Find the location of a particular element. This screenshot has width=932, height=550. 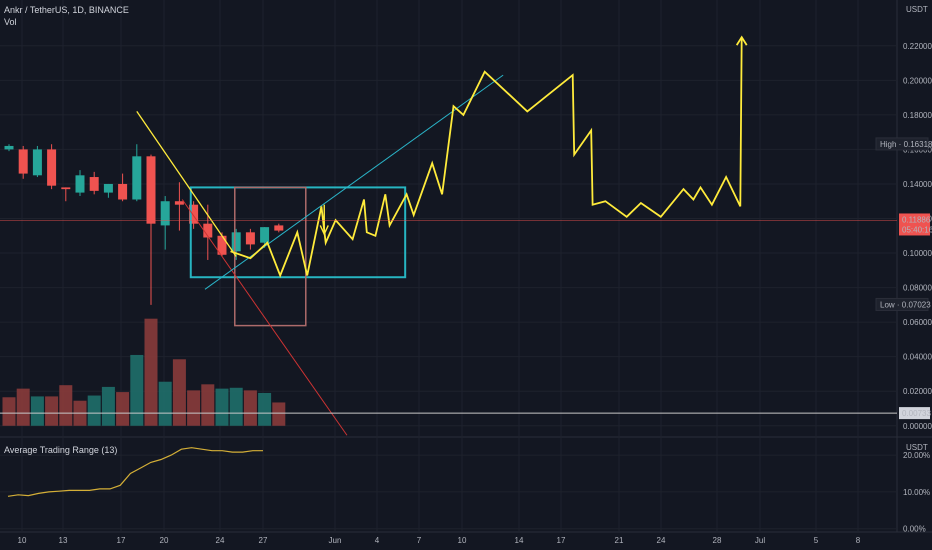

time-tick-label: Jul is located at coordinates (760, 540).